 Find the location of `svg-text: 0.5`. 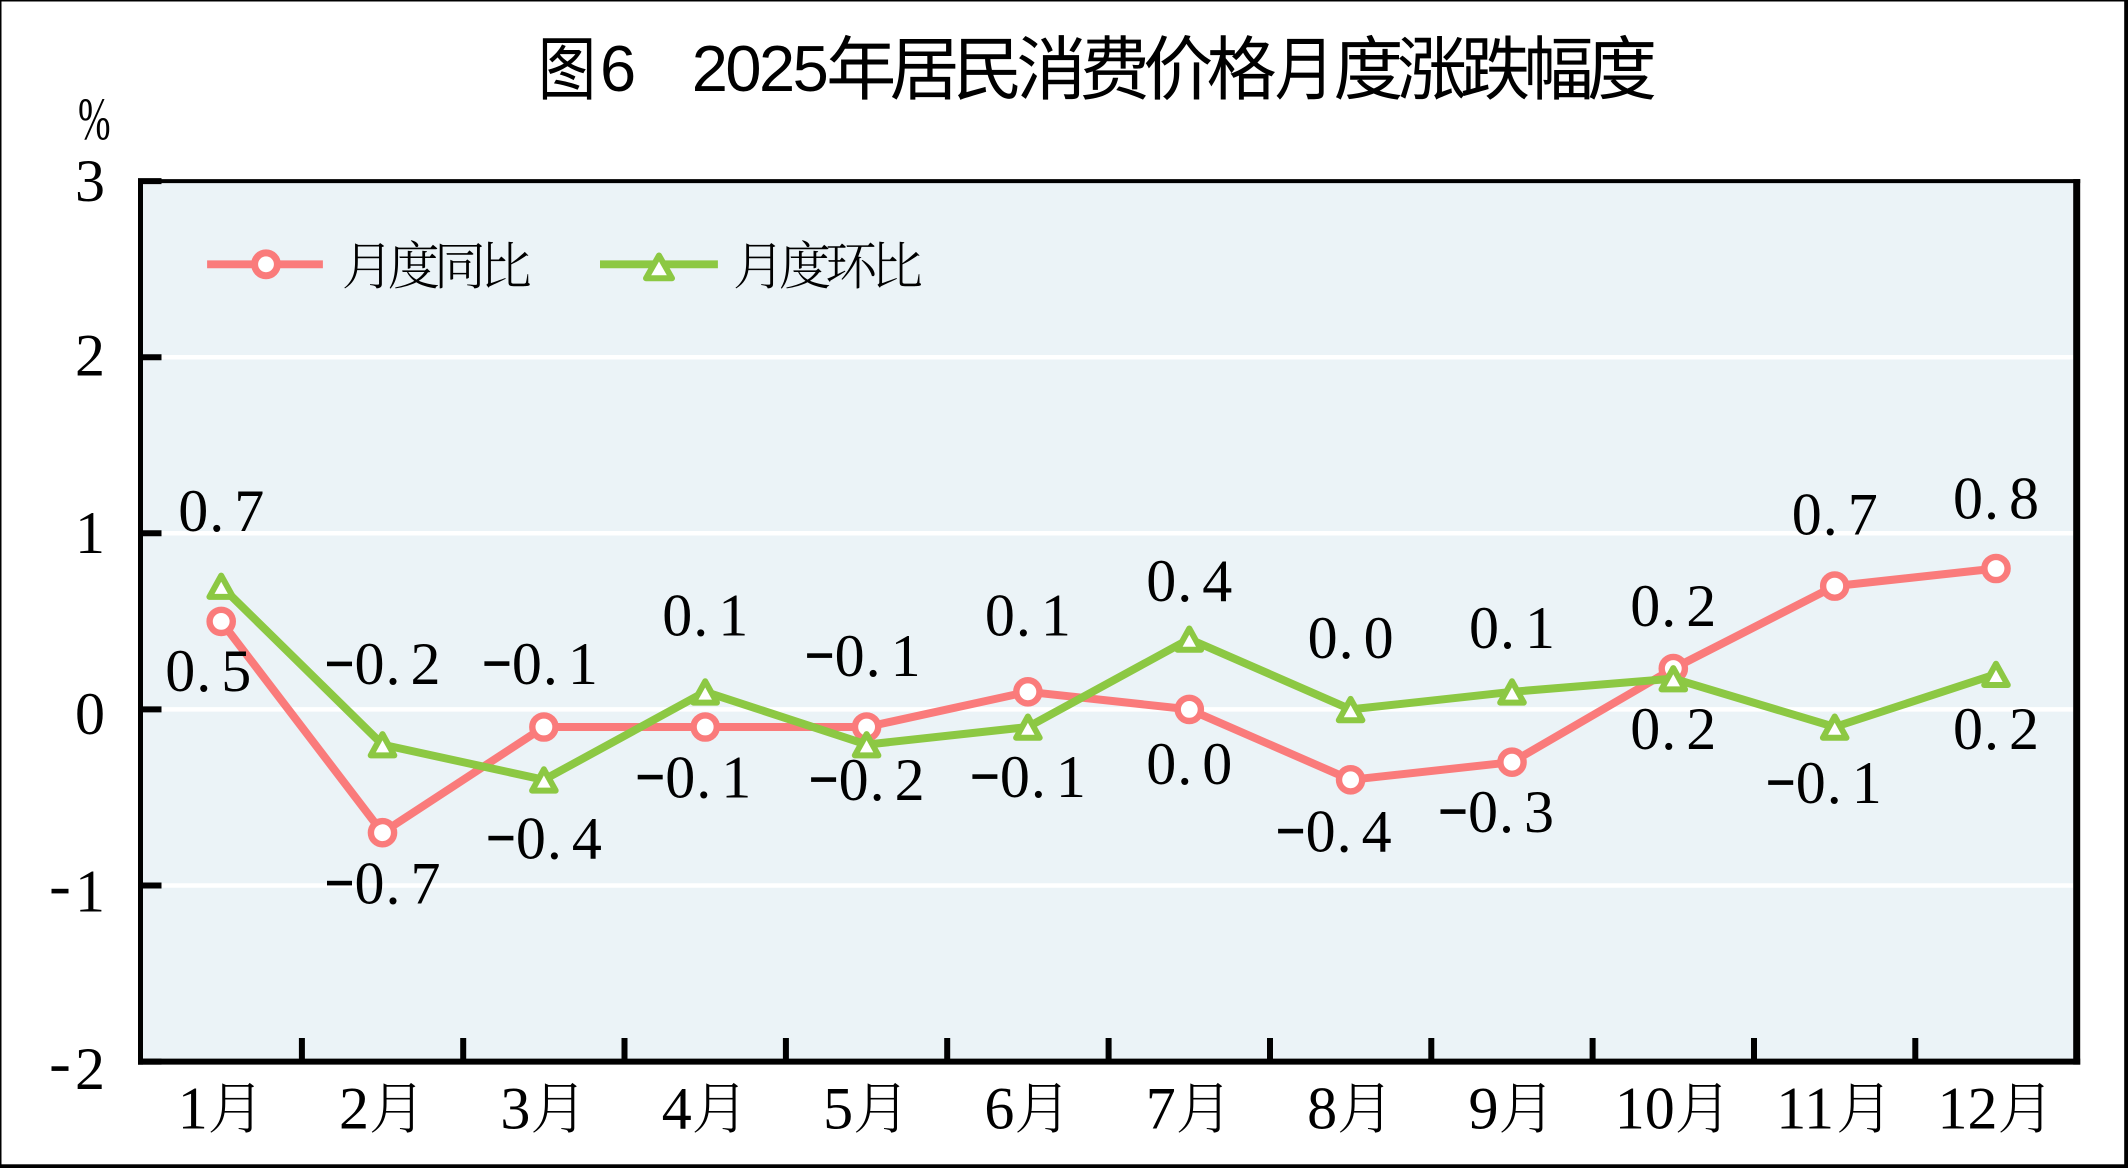

svg-text: 0.5 is located at coordinates (208, 671).